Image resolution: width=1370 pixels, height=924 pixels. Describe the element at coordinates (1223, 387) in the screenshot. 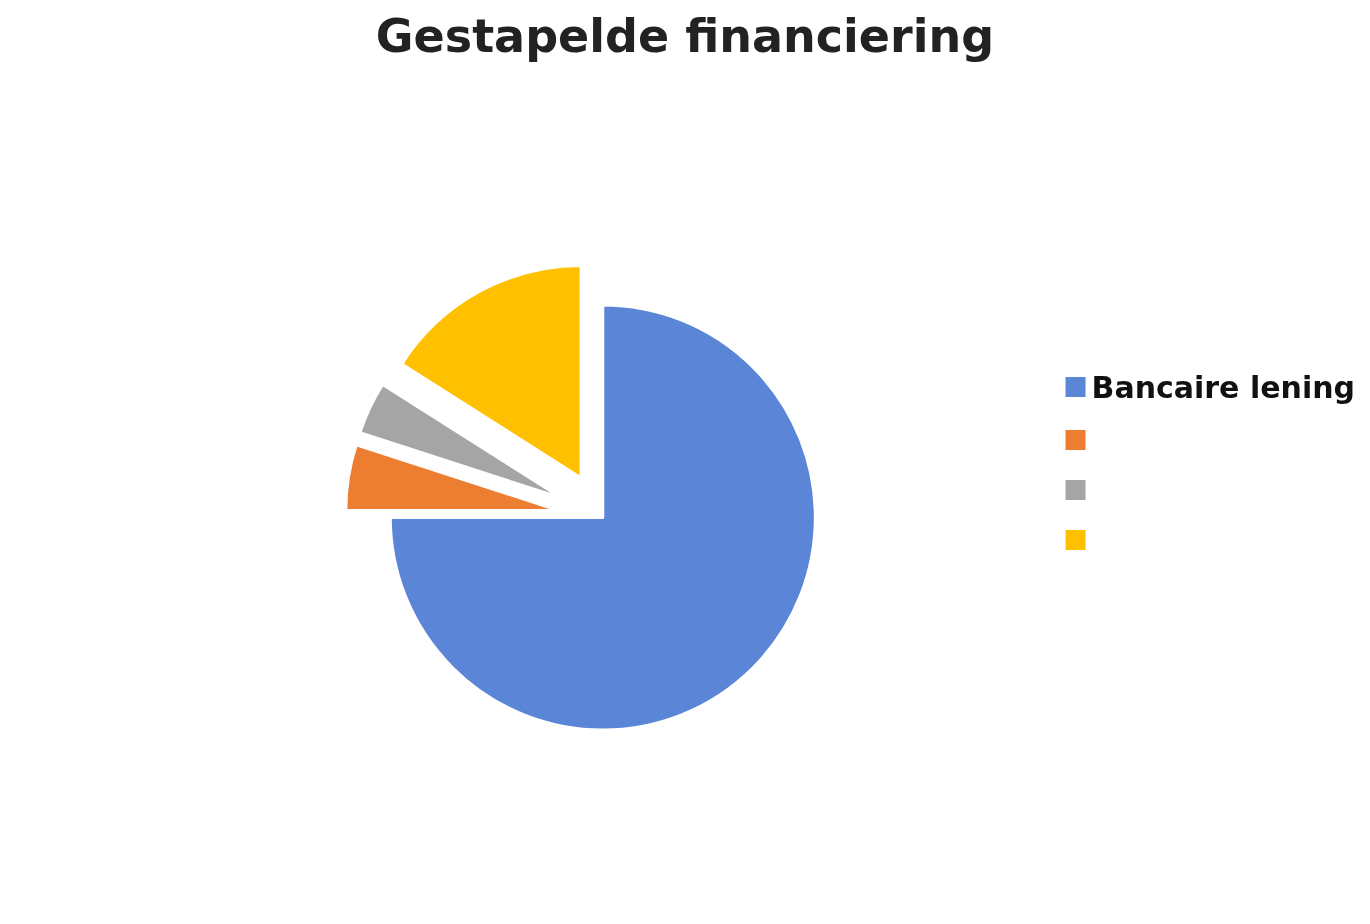

I see `legend-label: Bancaire lening` at that location.